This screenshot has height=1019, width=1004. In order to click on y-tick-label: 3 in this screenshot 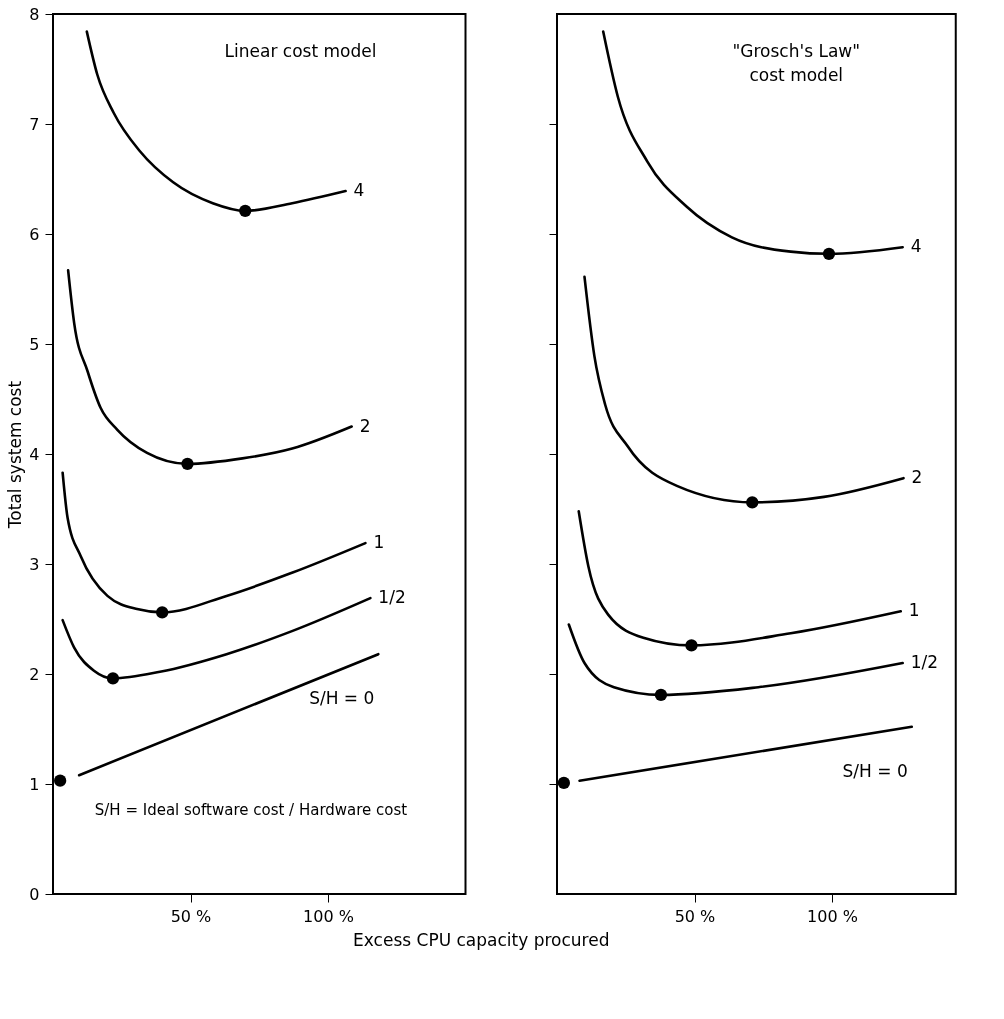, I will do `click(34, 564)`.